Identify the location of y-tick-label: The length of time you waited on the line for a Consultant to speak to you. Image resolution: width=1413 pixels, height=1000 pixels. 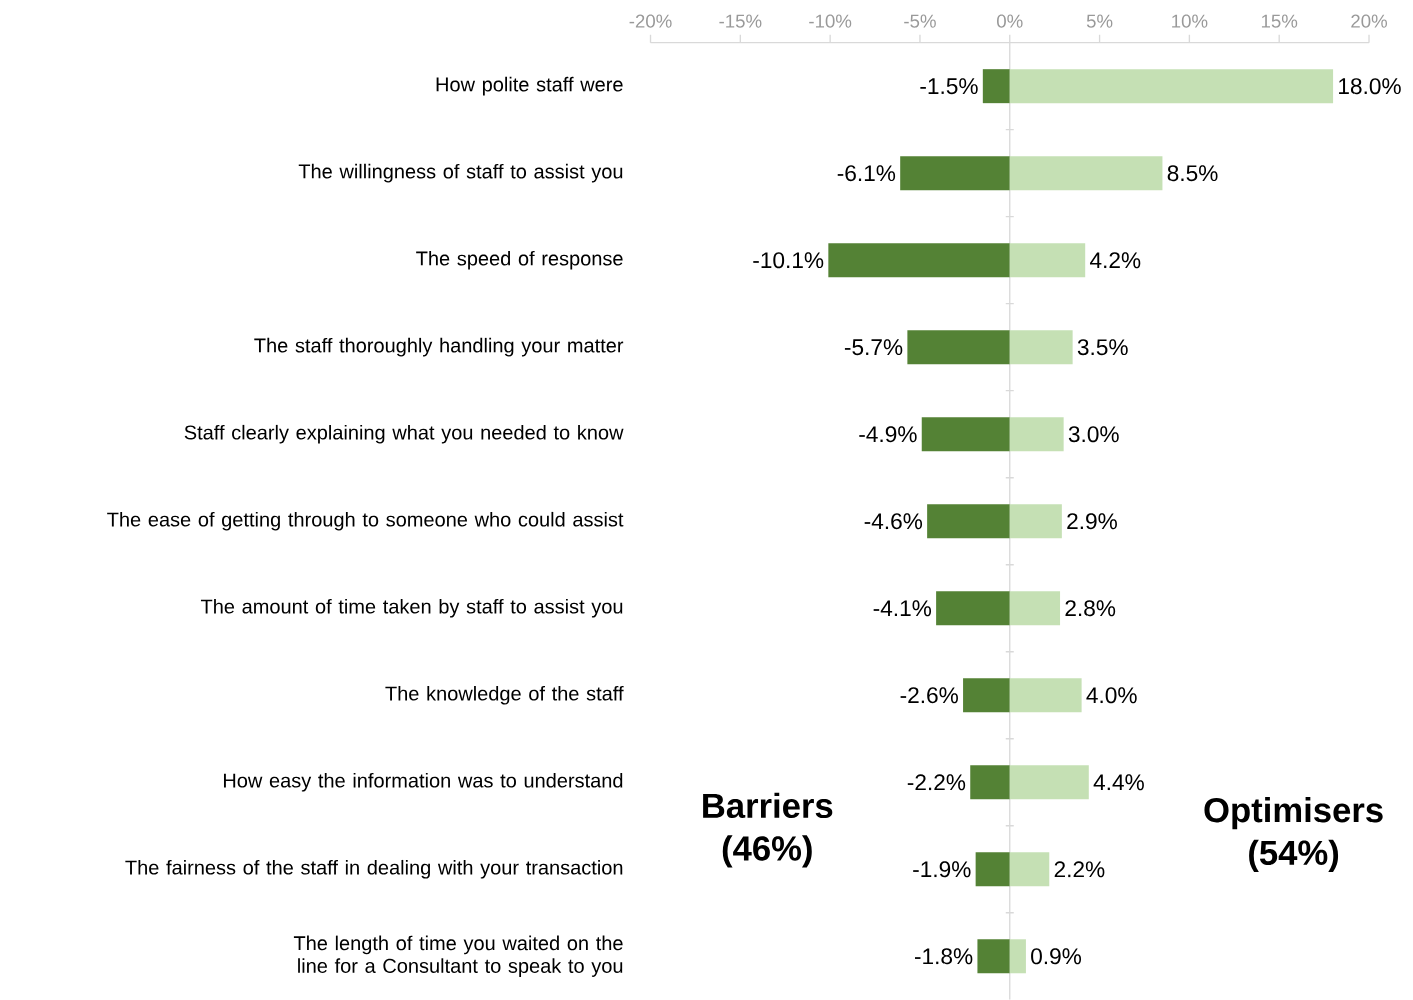
(458, 956).